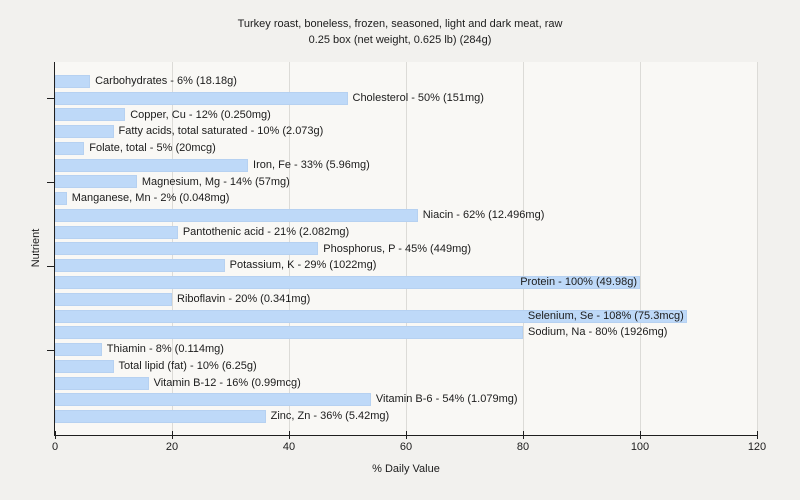  Describe the element at coordinates (418, 97) in the screenshot. I see `bar-label: Cholesterol - 50% (151mg)` at that location.